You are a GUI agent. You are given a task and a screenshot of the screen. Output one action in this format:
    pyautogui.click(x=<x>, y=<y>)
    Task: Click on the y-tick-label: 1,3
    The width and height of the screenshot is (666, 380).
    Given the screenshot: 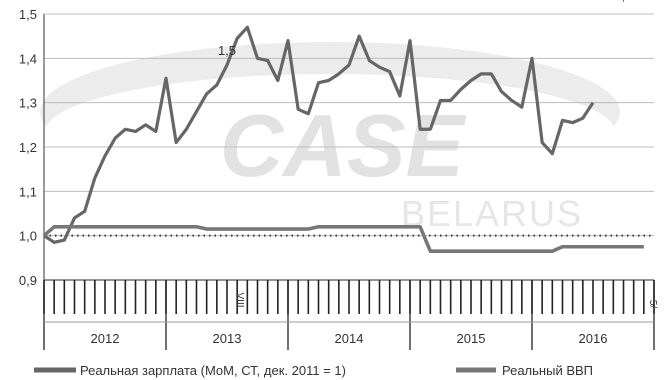 What is the action you would take?
    pyautogui.click(x=28, y=103)
    